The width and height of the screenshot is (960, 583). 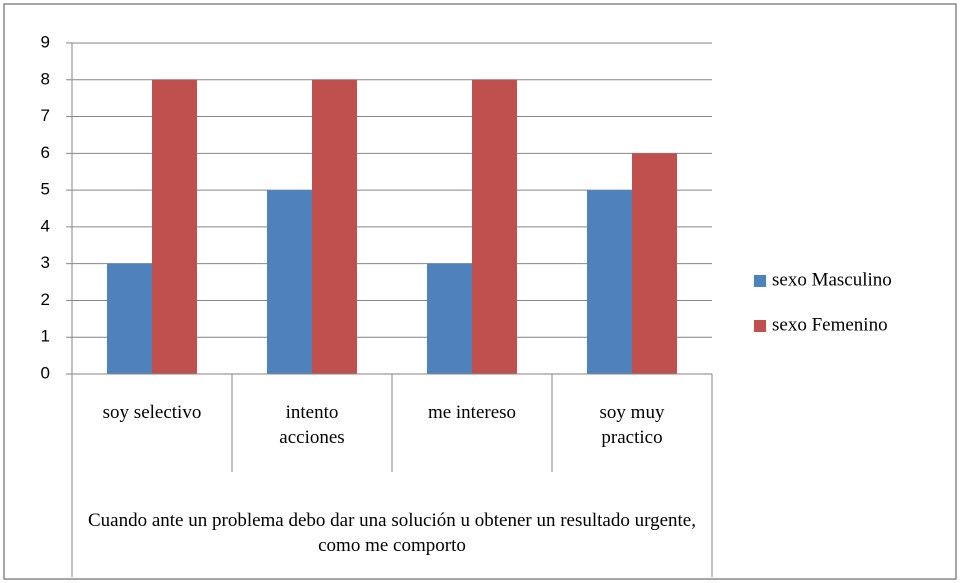 I want to click on x-tick-label: soy muy practico, so click(x=632, y=425).